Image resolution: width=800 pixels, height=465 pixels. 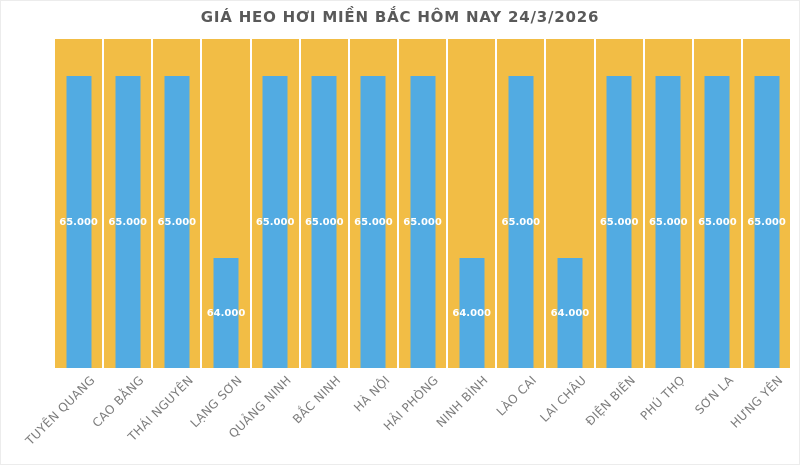 I want to click on category-column: 65.000 HẢI PHÒNG, so click(x=414, y=236).